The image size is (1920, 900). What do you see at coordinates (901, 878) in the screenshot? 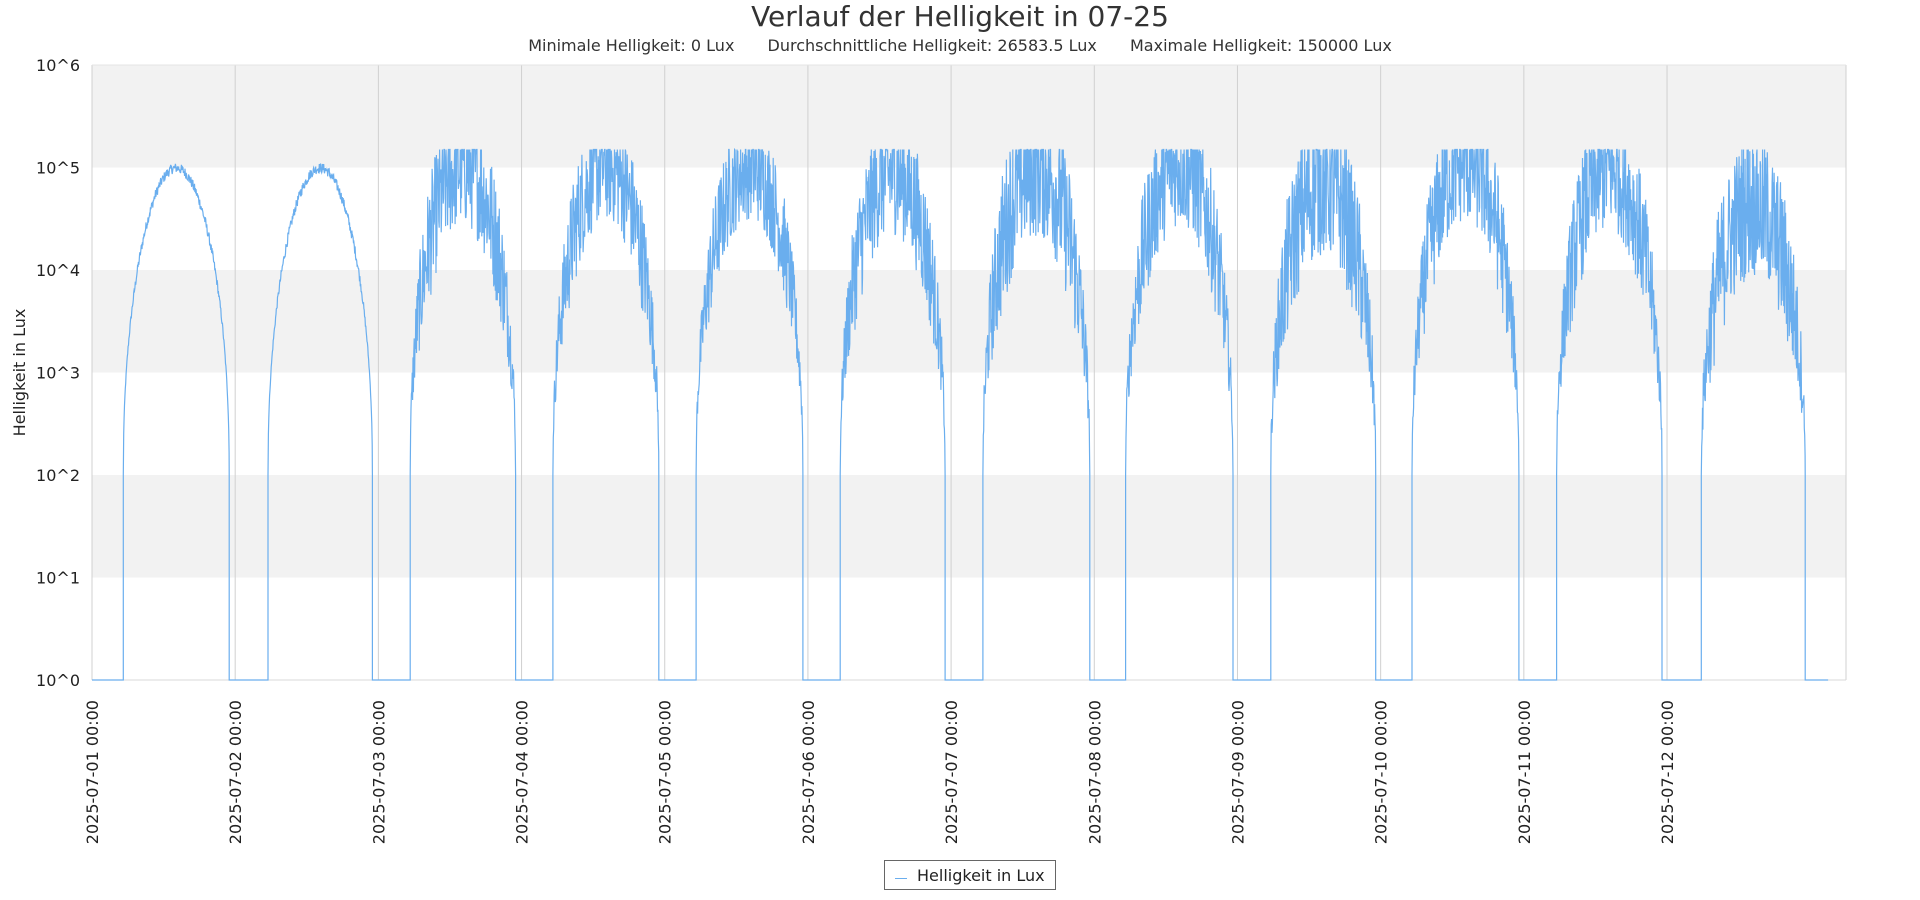
I see `legend-swatch` at bounding box center [901, 878].